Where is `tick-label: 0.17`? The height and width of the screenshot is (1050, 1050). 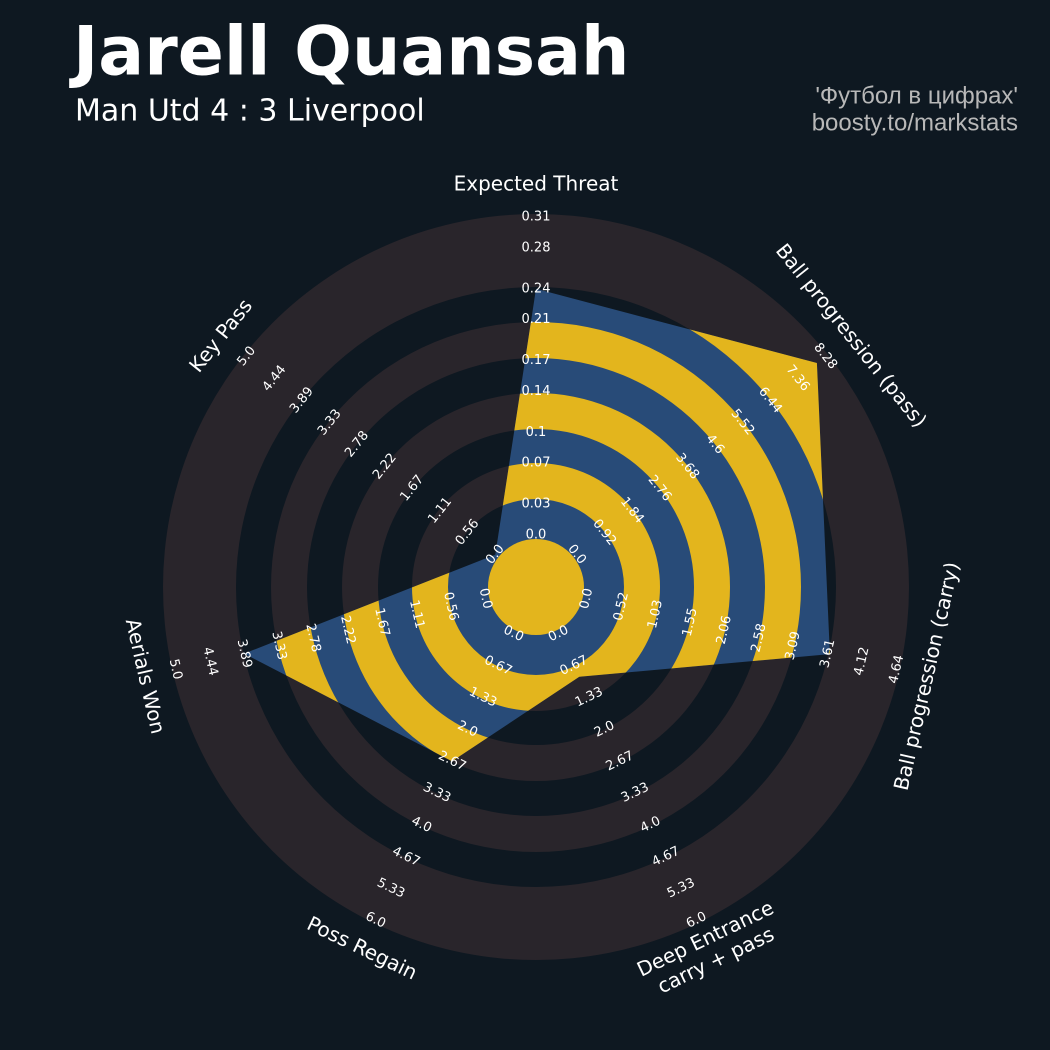 tick-label: 0.17 is located at coordinates (536, 360).